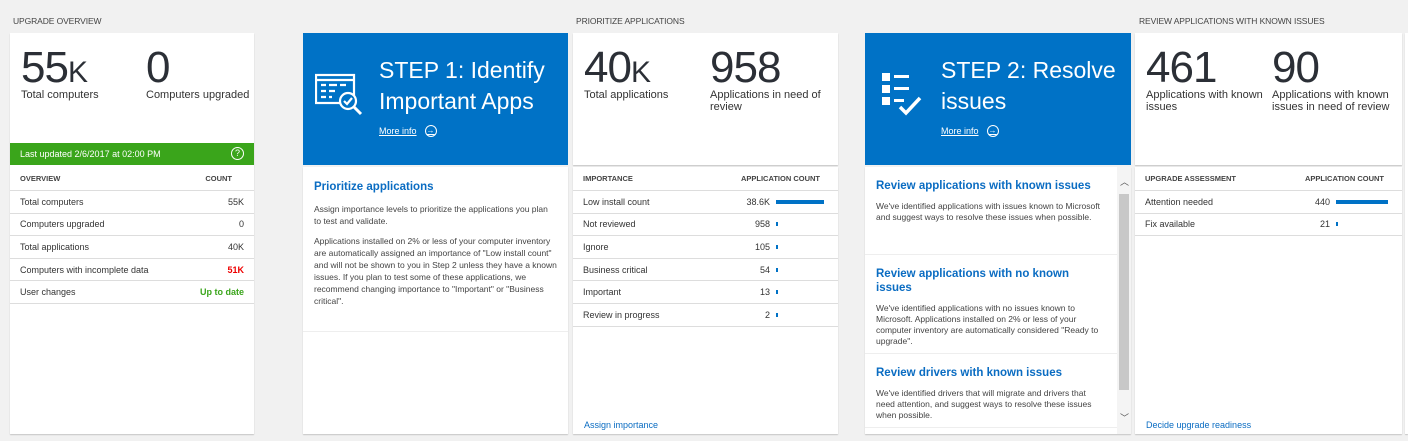 The height and width of the screenshot is (441, 1408). I want to click on row-label: Total computers, so click(52, 201).